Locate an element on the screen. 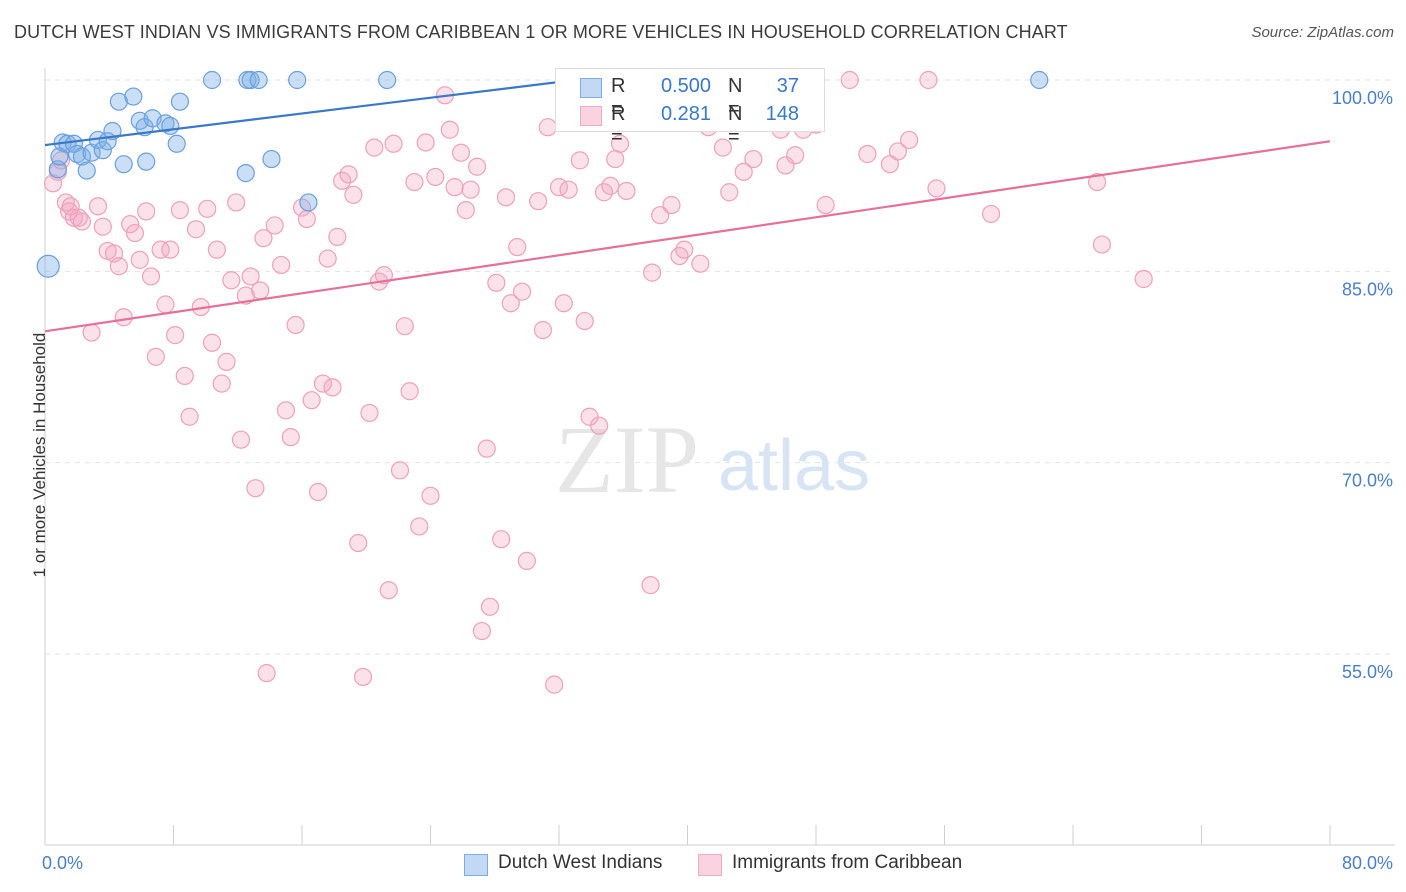 This screenshot has width=1406, height=892. legend-swatch-blue is located at coordinates (591, 88).